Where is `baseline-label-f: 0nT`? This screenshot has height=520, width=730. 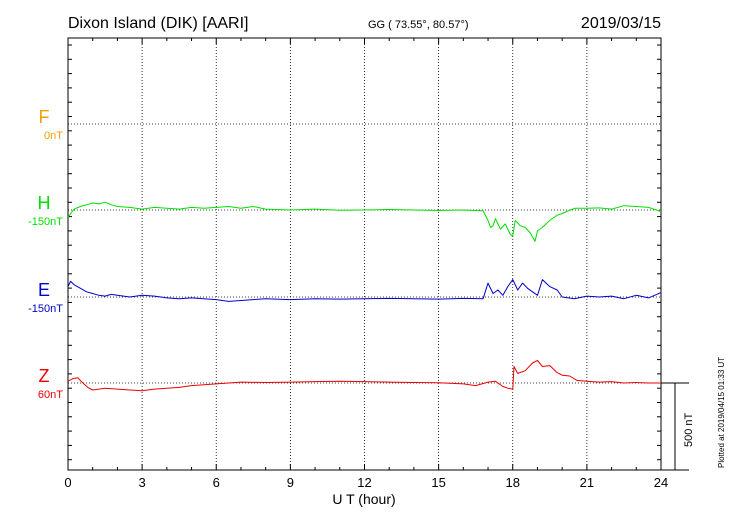 baseline-label-f: 0nT is located at coordinates (53, 136).